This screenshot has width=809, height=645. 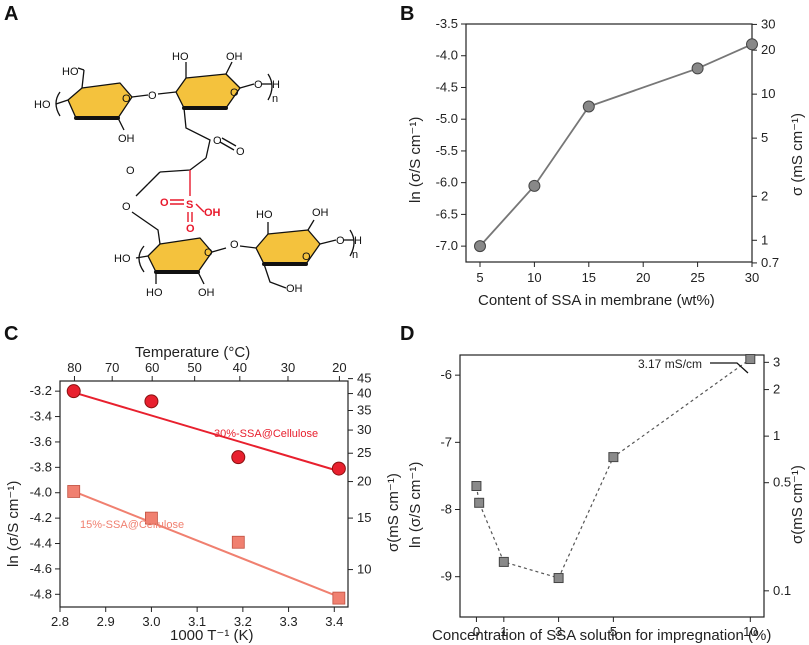 I want to click on chart-c-top-tick-label: 40, so click(x=240, y=367).